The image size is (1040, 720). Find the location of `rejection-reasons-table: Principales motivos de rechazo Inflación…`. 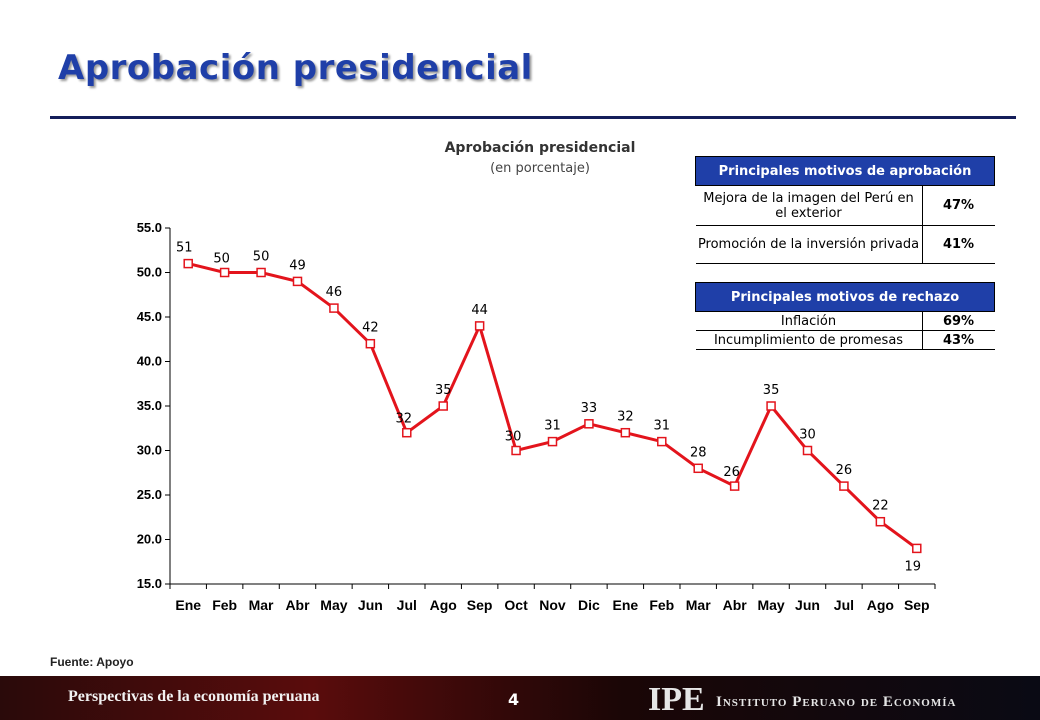

rejection-reasons-table: Principales motivos de rechazo Inflación… is located at coordinates (845, 316).